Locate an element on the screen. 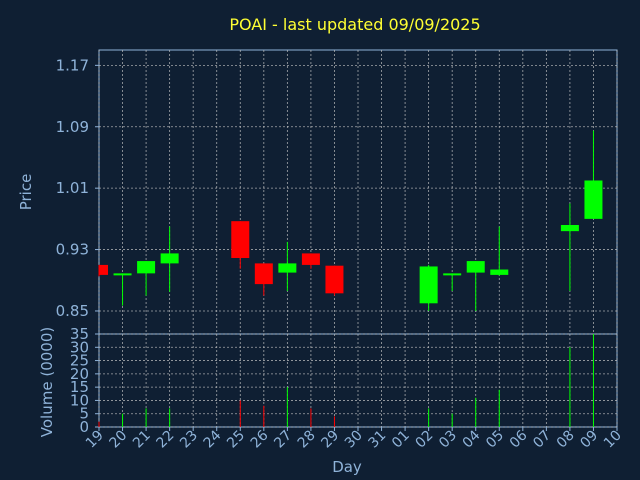  volume-y-tick-label: 25 is located at coordinates (79, 361).